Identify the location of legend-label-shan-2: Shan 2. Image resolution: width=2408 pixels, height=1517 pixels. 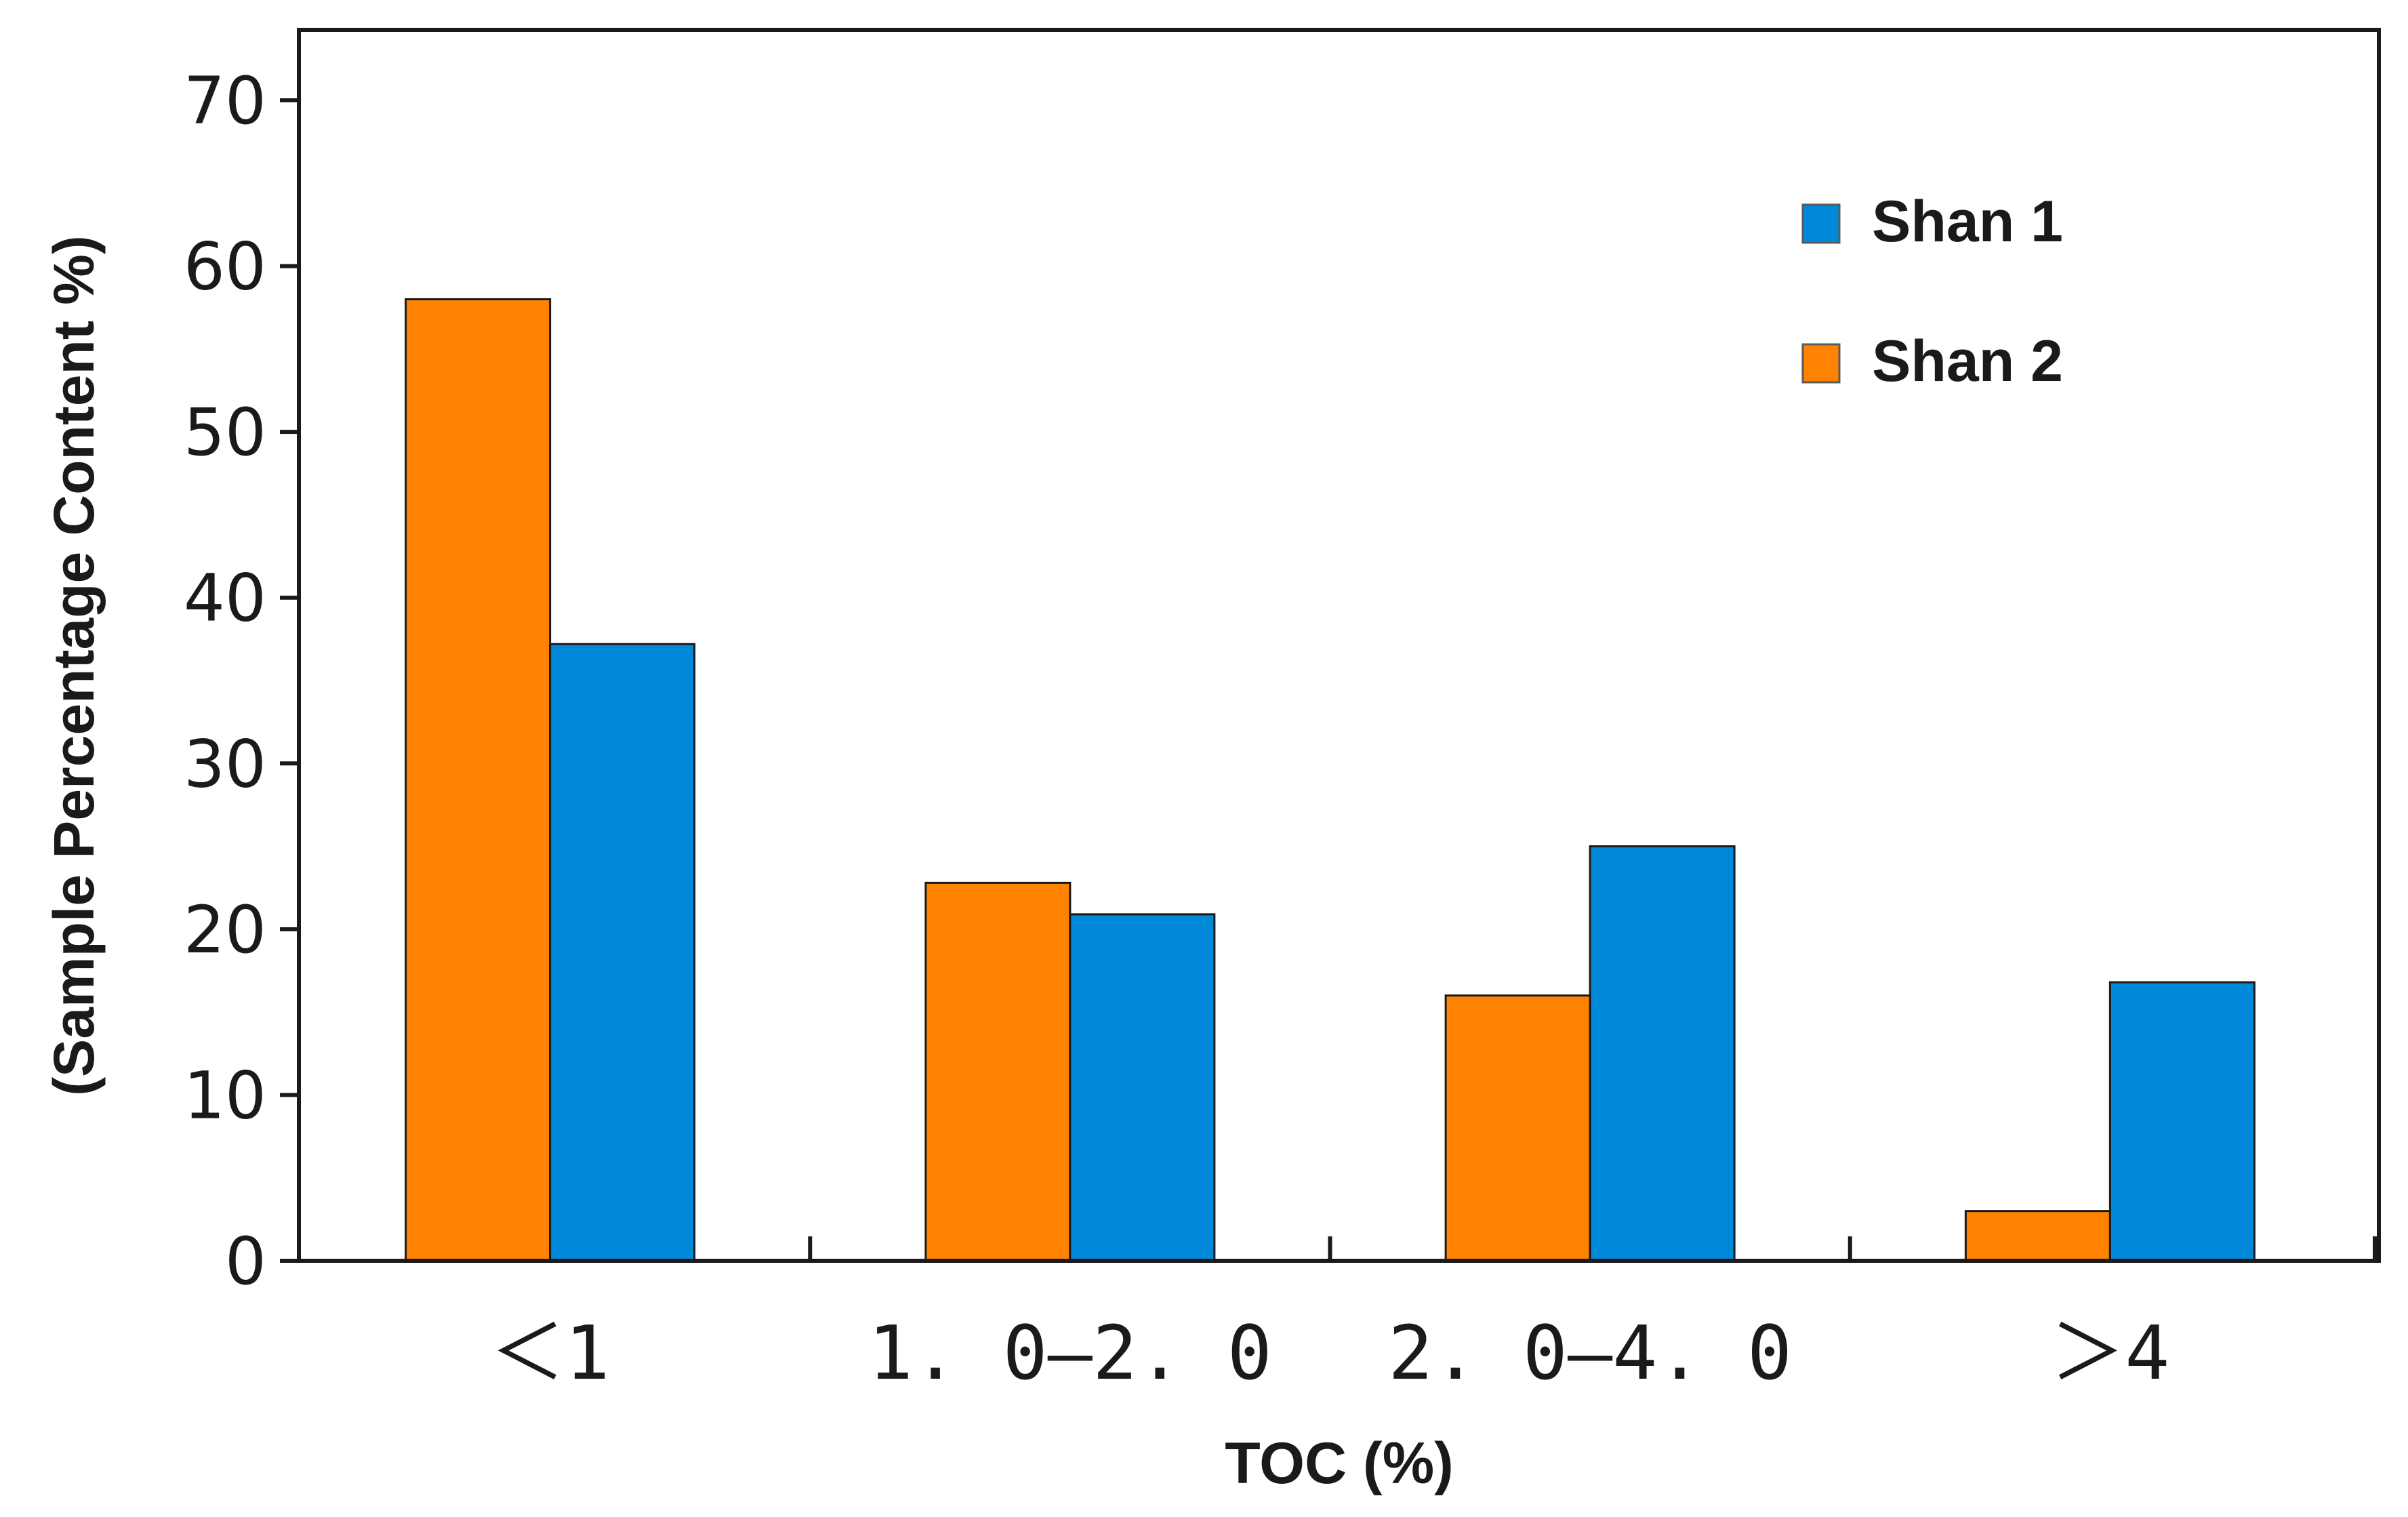
(1967, 361).